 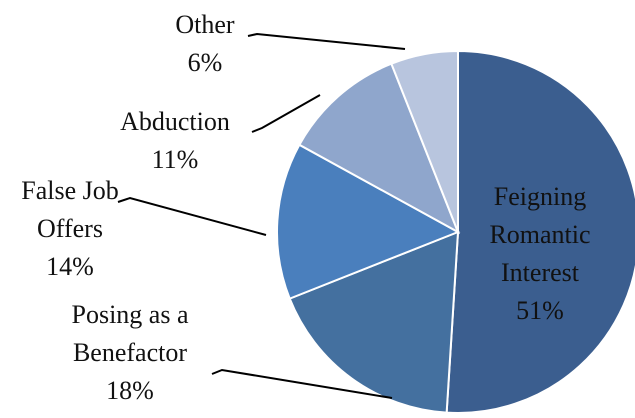 I want to click on value-label: 18%, so click(x=130, y=390).